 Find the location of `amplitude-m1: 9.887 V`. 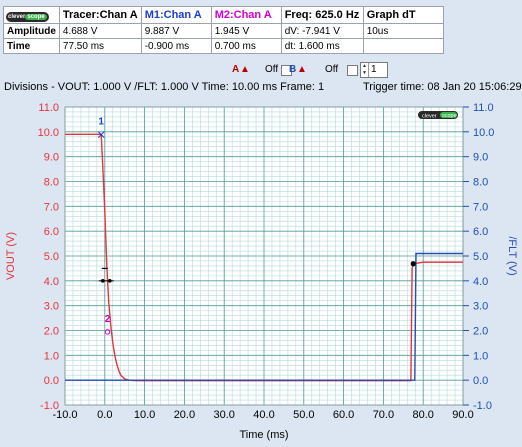

amplitude-m1: 9.887 V is located at coordinates (176, 31).